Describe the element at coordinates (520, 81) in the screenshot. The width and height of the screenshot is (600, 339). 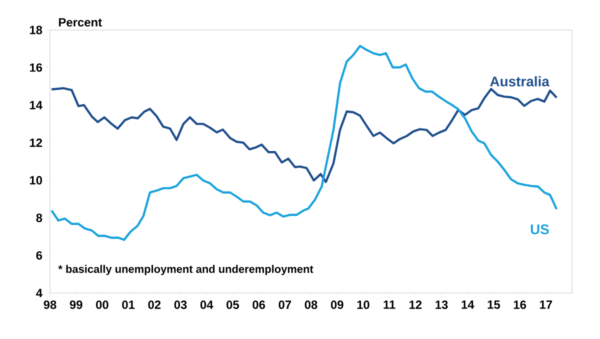
I see `series-label: Australia` at that location.